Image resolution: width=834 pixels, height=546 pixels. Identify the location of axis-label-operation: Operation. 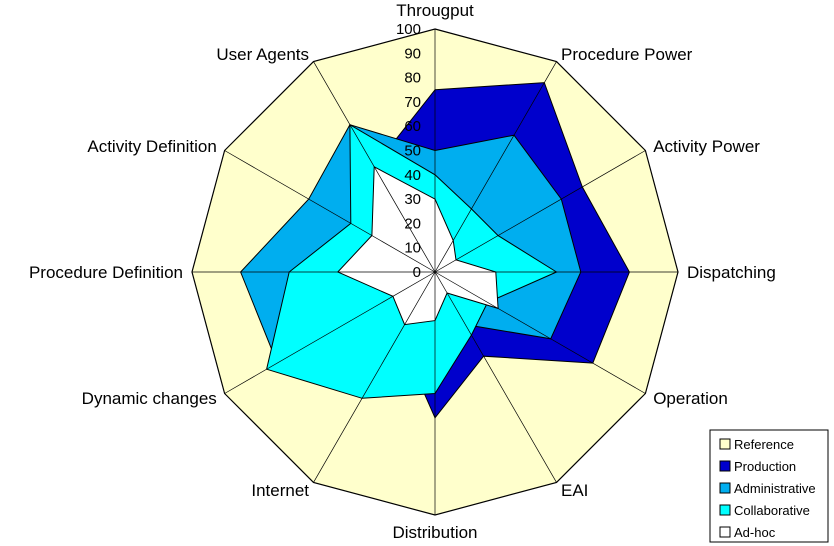
(690, 398).